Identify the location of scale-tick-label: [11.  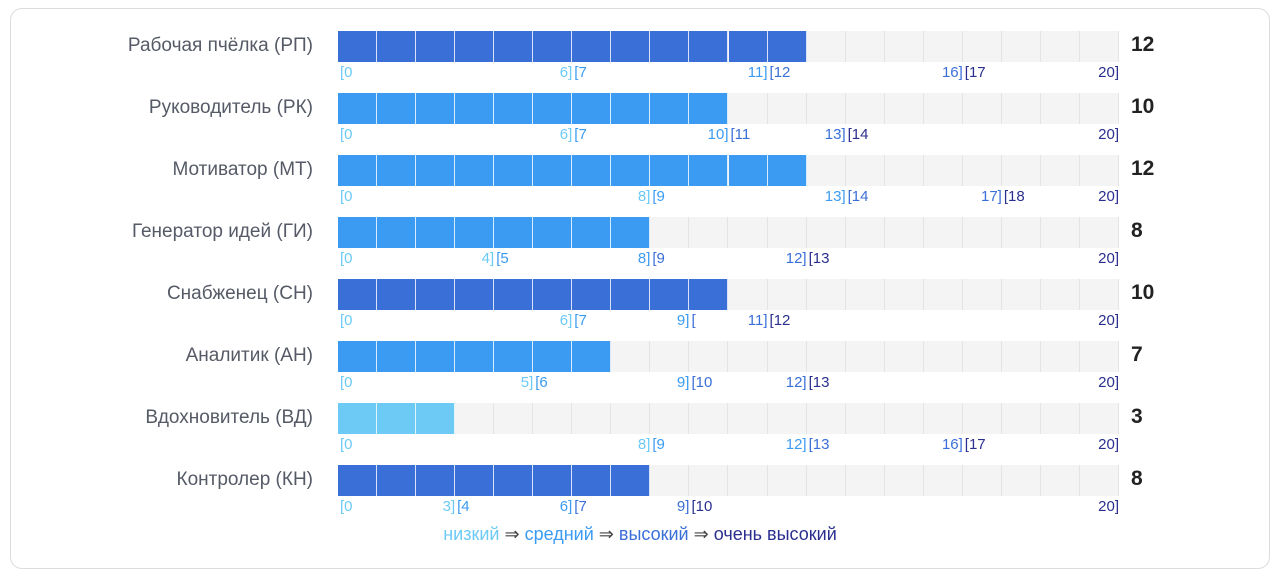
(740, 134).